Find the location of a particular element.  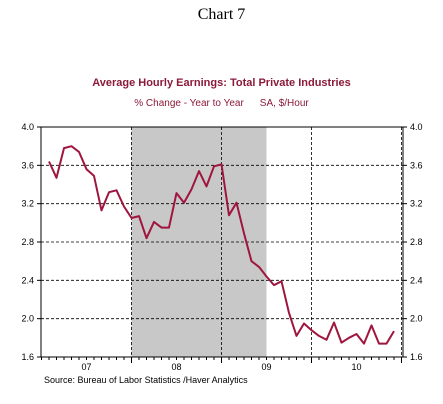

y-tick-label-left: 2.8 is located at coordinates (27, 242).